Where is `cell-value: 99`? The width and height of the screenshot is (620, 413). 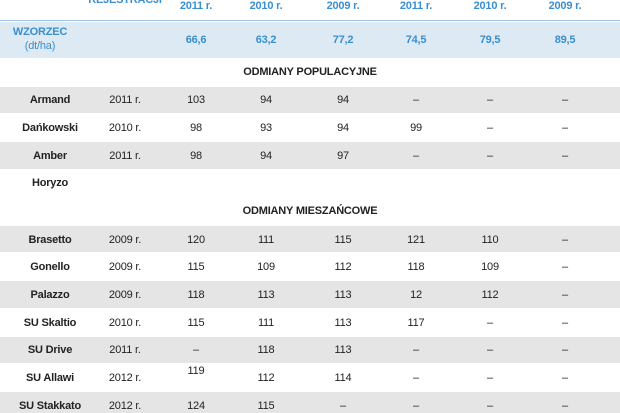 cell-value: 99 is located at coordinates (416, 128).